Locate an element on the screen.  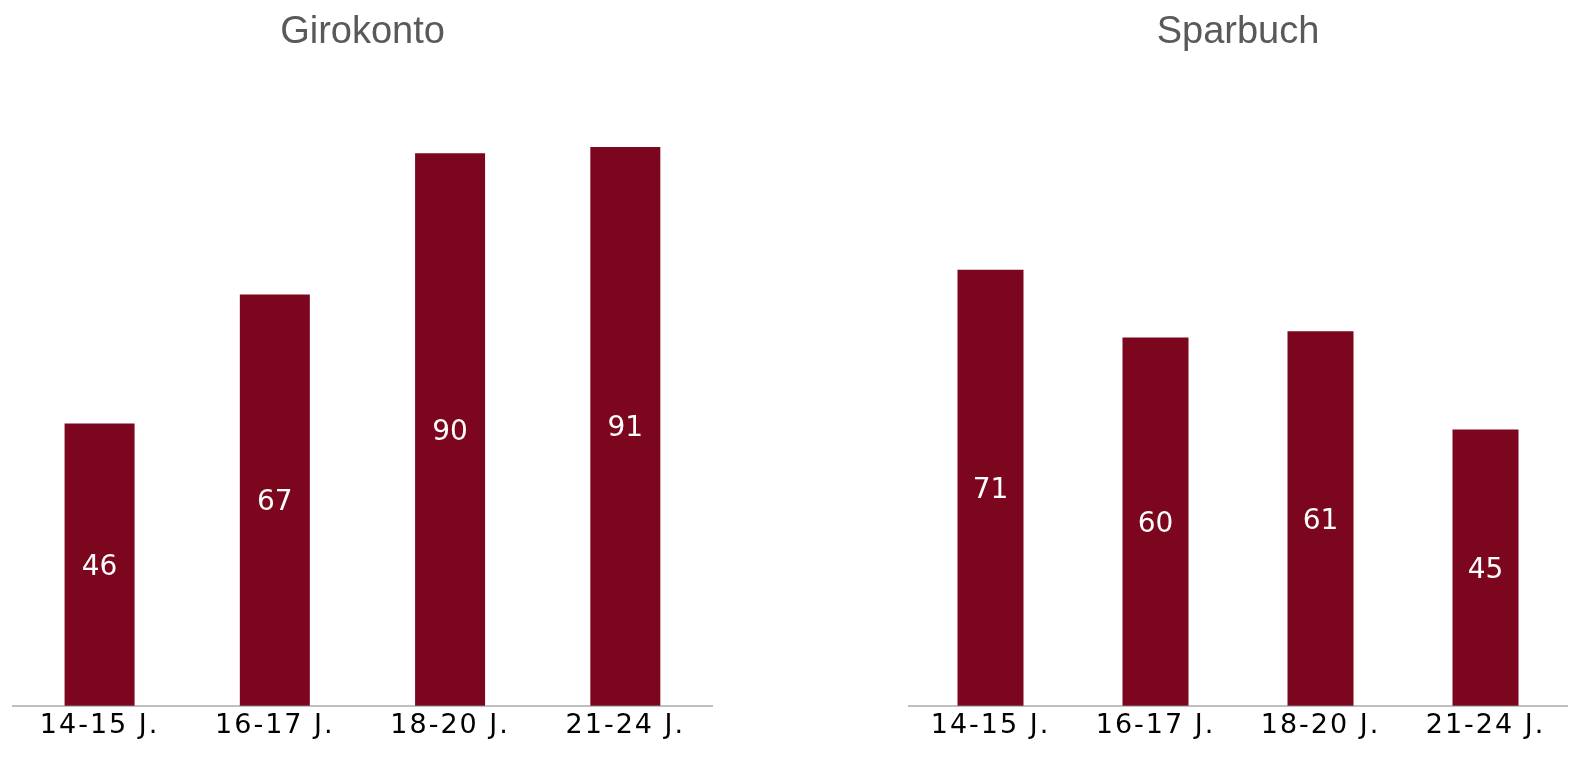
data-label: 45 is located at coordinates (1485, 568).